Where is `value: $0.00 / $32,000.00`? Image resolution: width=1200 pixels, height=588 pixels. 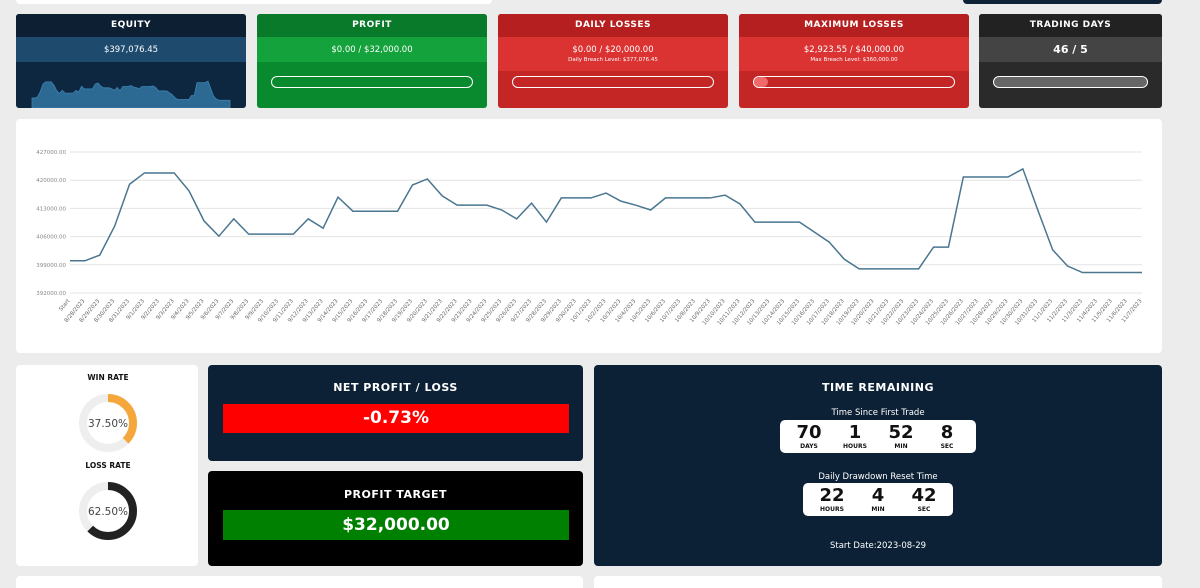 value: $0.00 / $32,000.00 is located at coordinates (372, 49).